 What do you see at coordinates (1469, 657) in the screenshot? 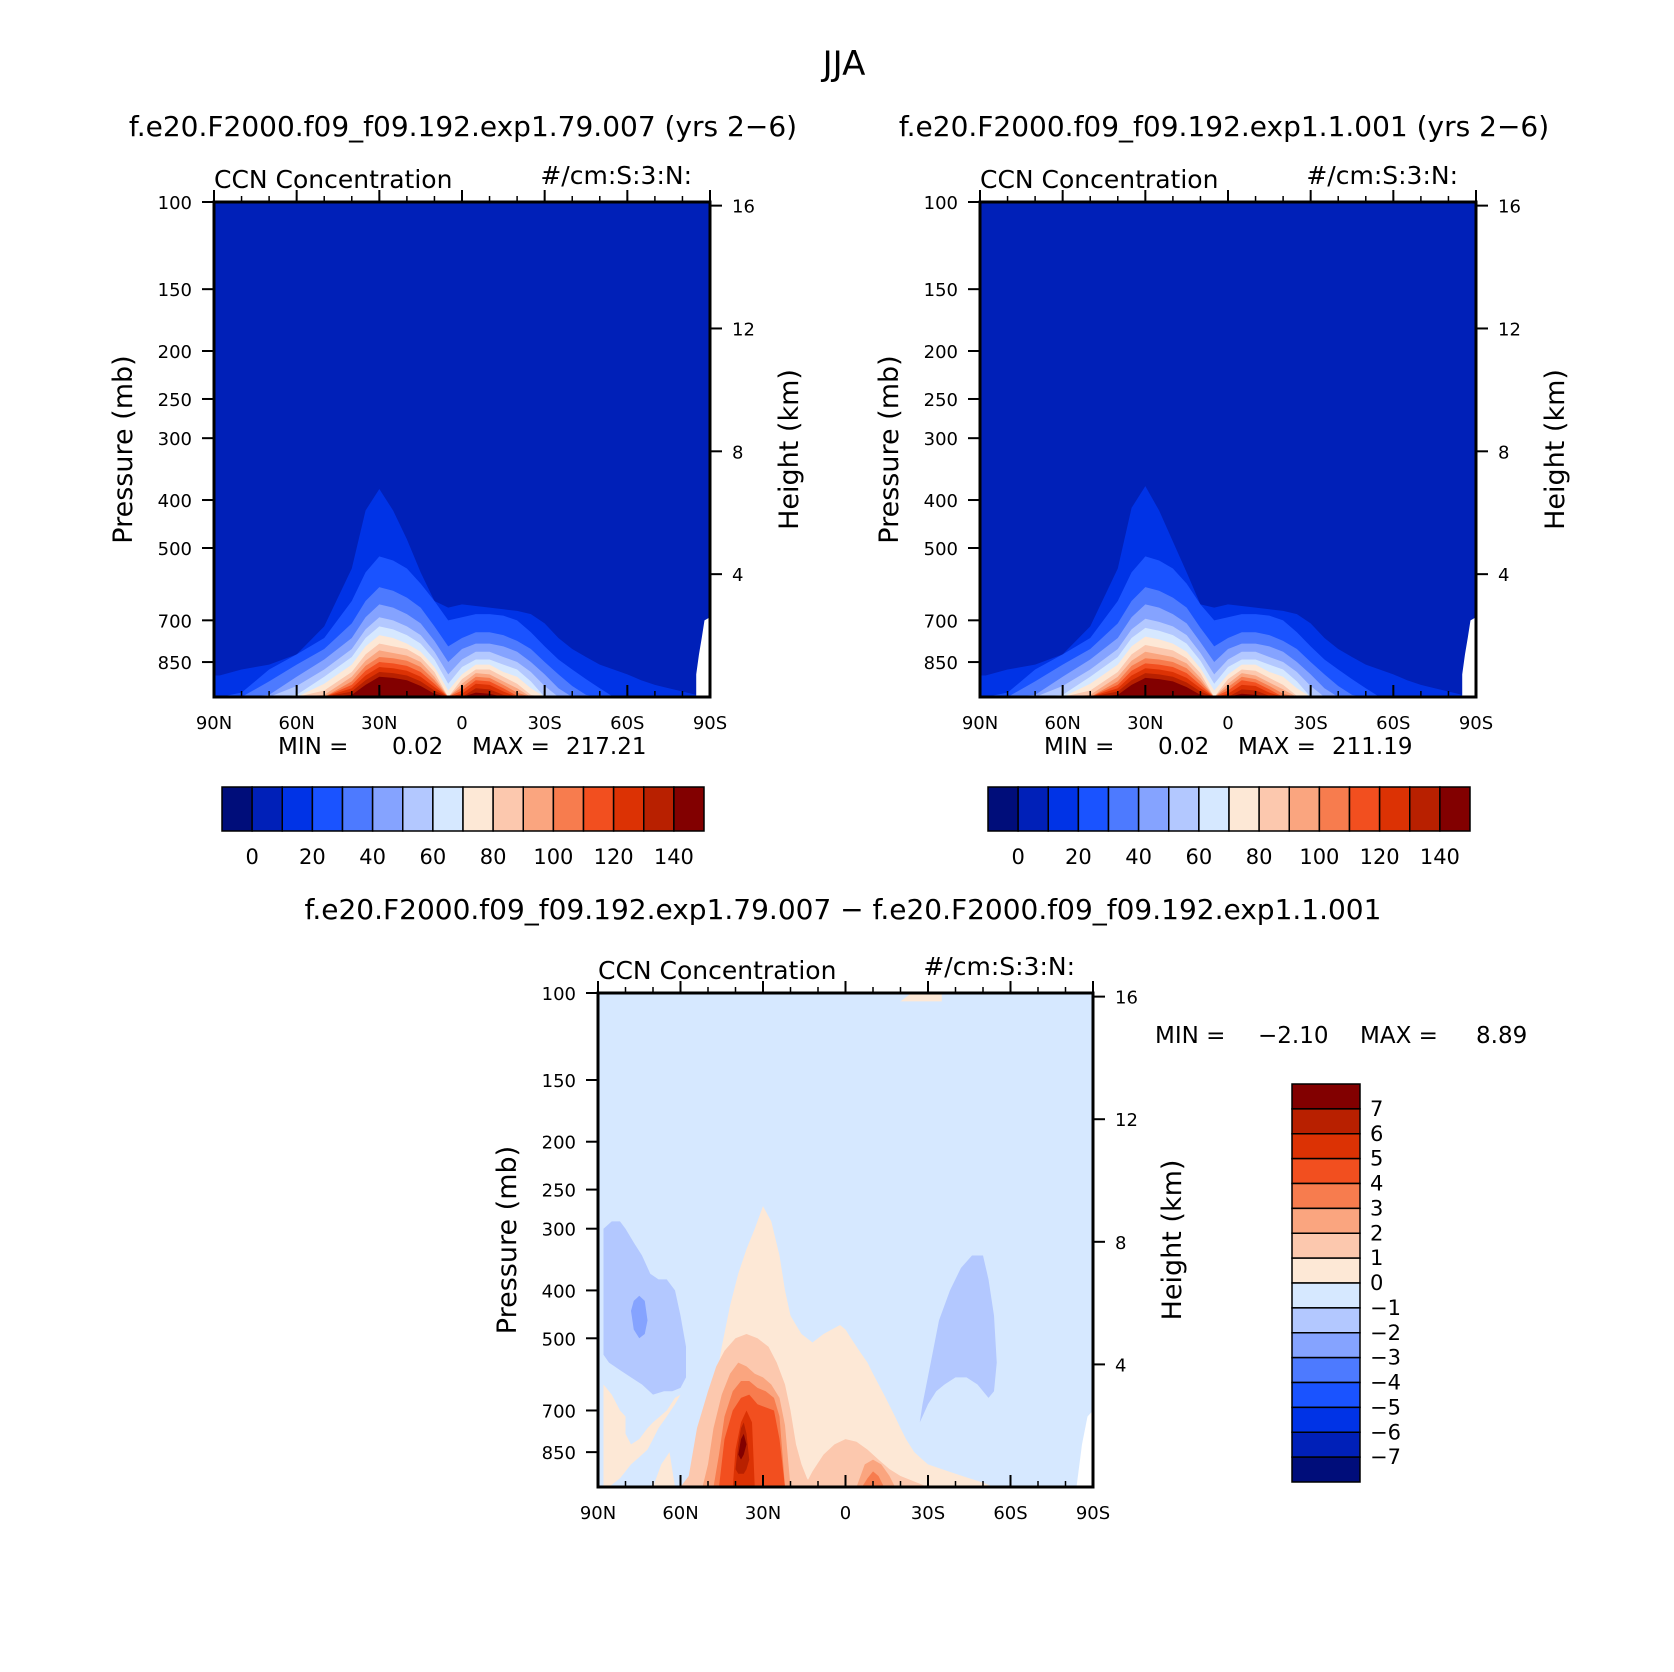
I see `missing-data` at bounding box center [1469, 657].